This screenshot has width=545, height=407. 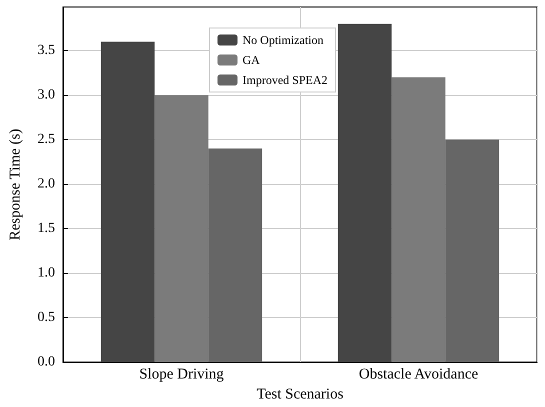 What do you see at coordinates (46, 273) in the screenshot?
I see `y-tick-label: 1.0` at bounding box center [46, 273].